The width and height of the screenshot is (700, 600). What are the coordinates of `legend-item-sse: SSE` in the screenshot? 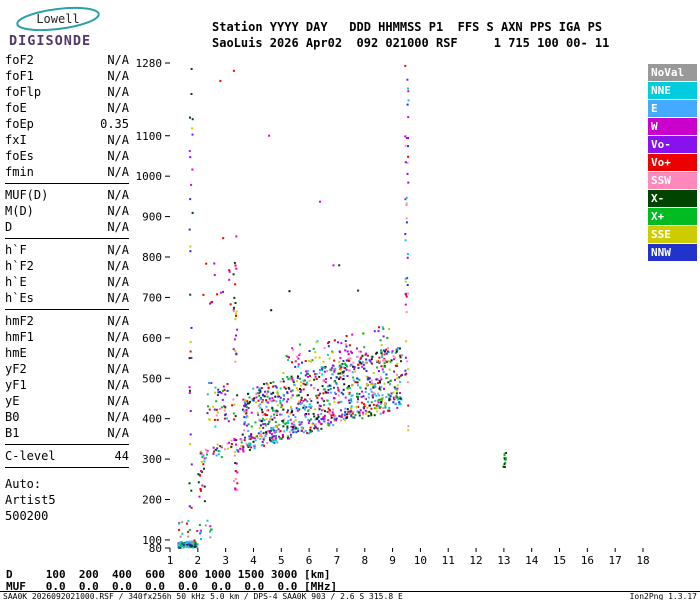 It's located at (672, 234).